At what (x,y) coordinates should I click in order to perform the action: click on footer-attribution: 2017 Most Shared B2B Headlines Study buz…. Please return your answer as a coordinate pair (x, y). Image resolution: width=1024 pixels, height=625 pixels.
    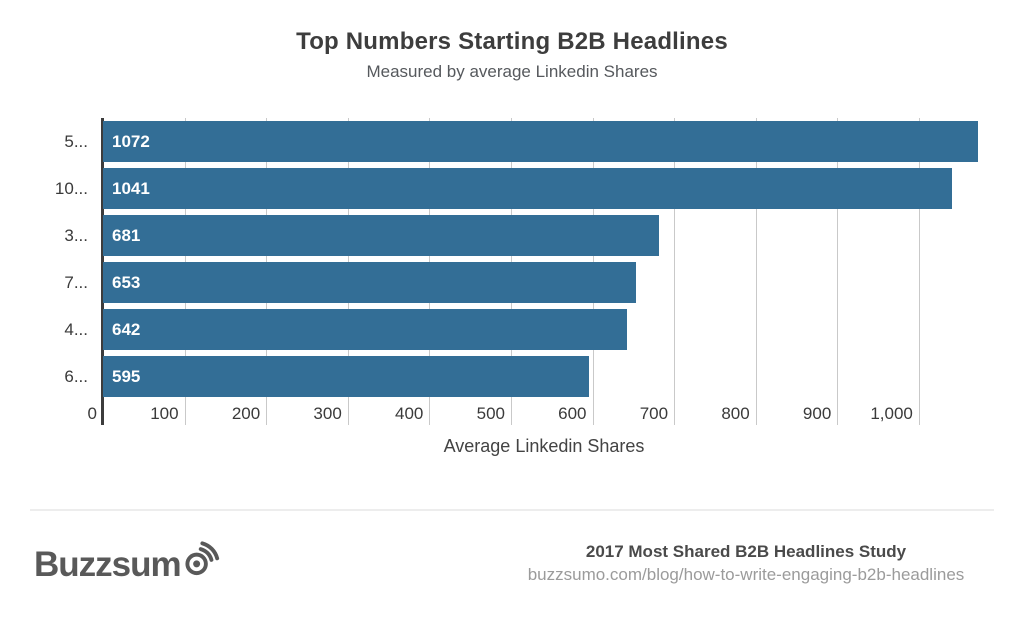
    Looking at the image, I should click on (746, 563).